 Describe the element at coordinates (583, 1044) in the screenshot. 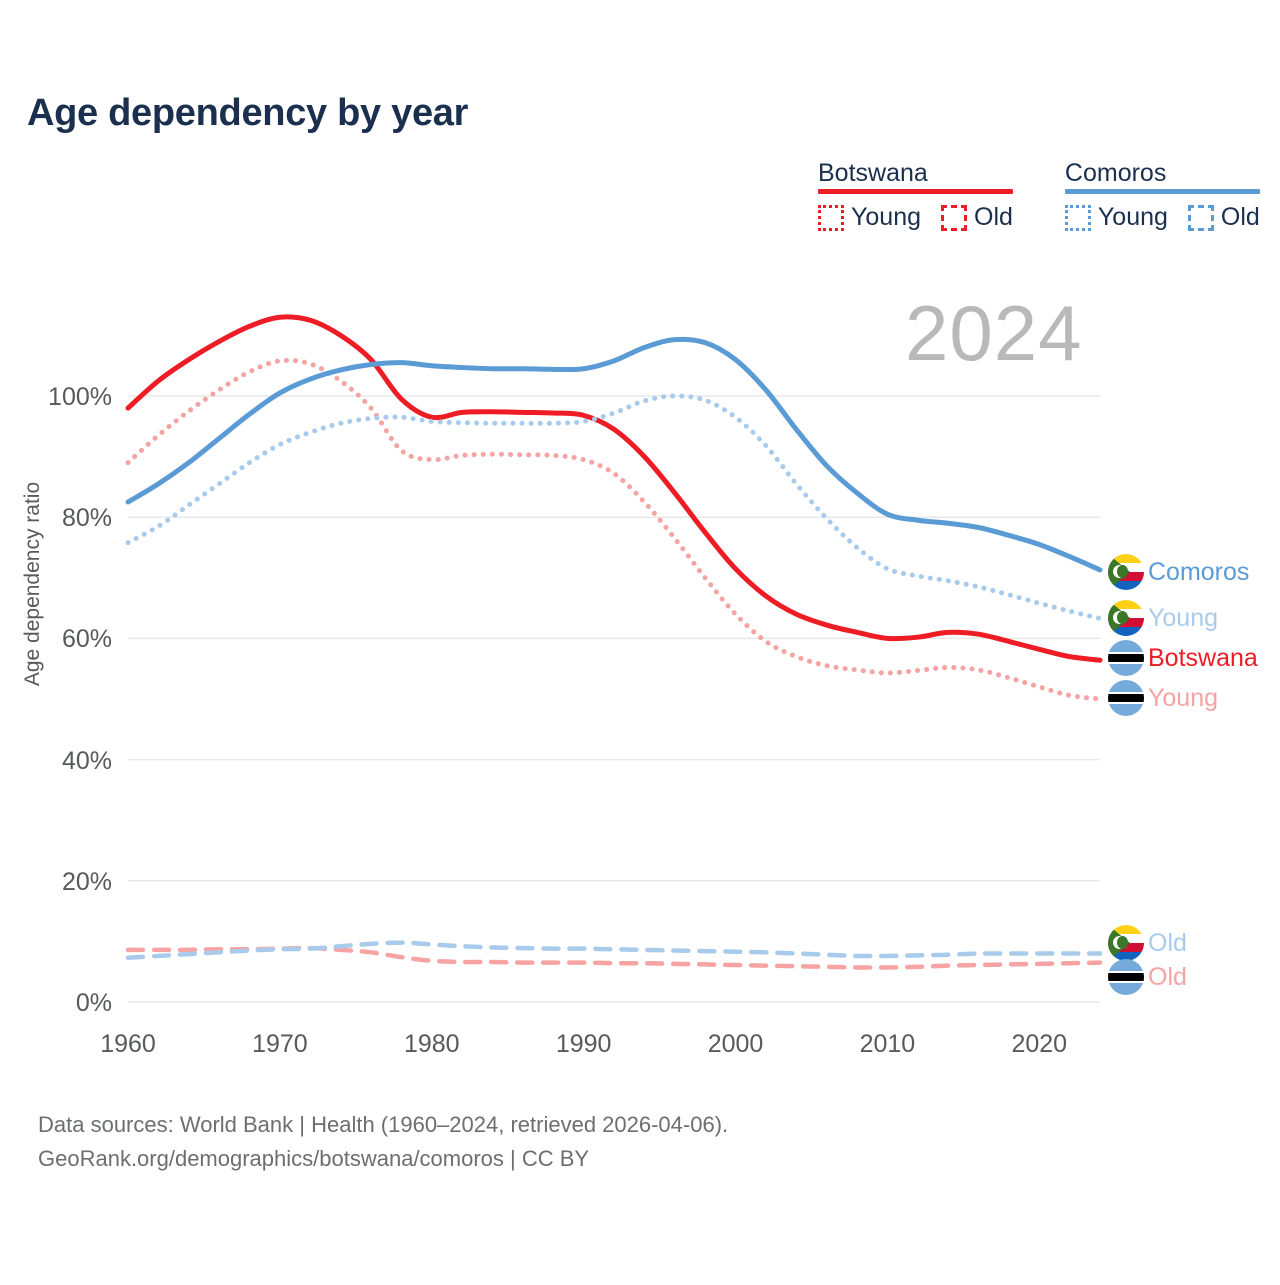

I see `x-axis-tick-label: 1990` at that location.